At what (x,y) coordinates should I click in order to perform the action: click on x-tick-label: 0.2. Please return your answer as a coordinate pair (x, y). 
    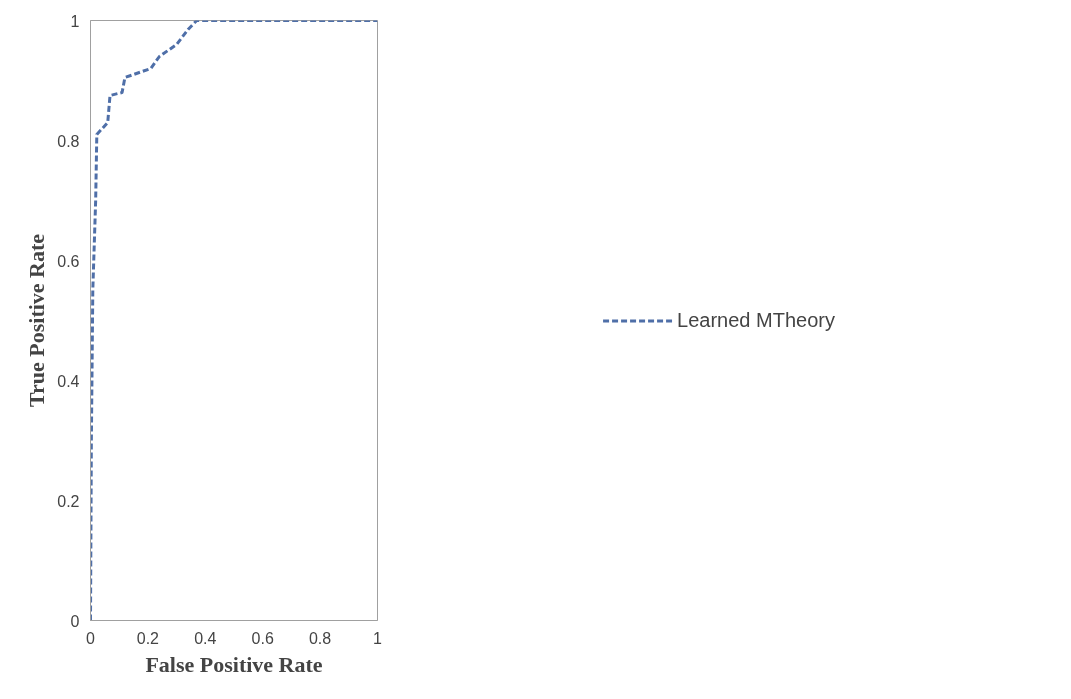
    Looking at the image, I should click on (148, 638).